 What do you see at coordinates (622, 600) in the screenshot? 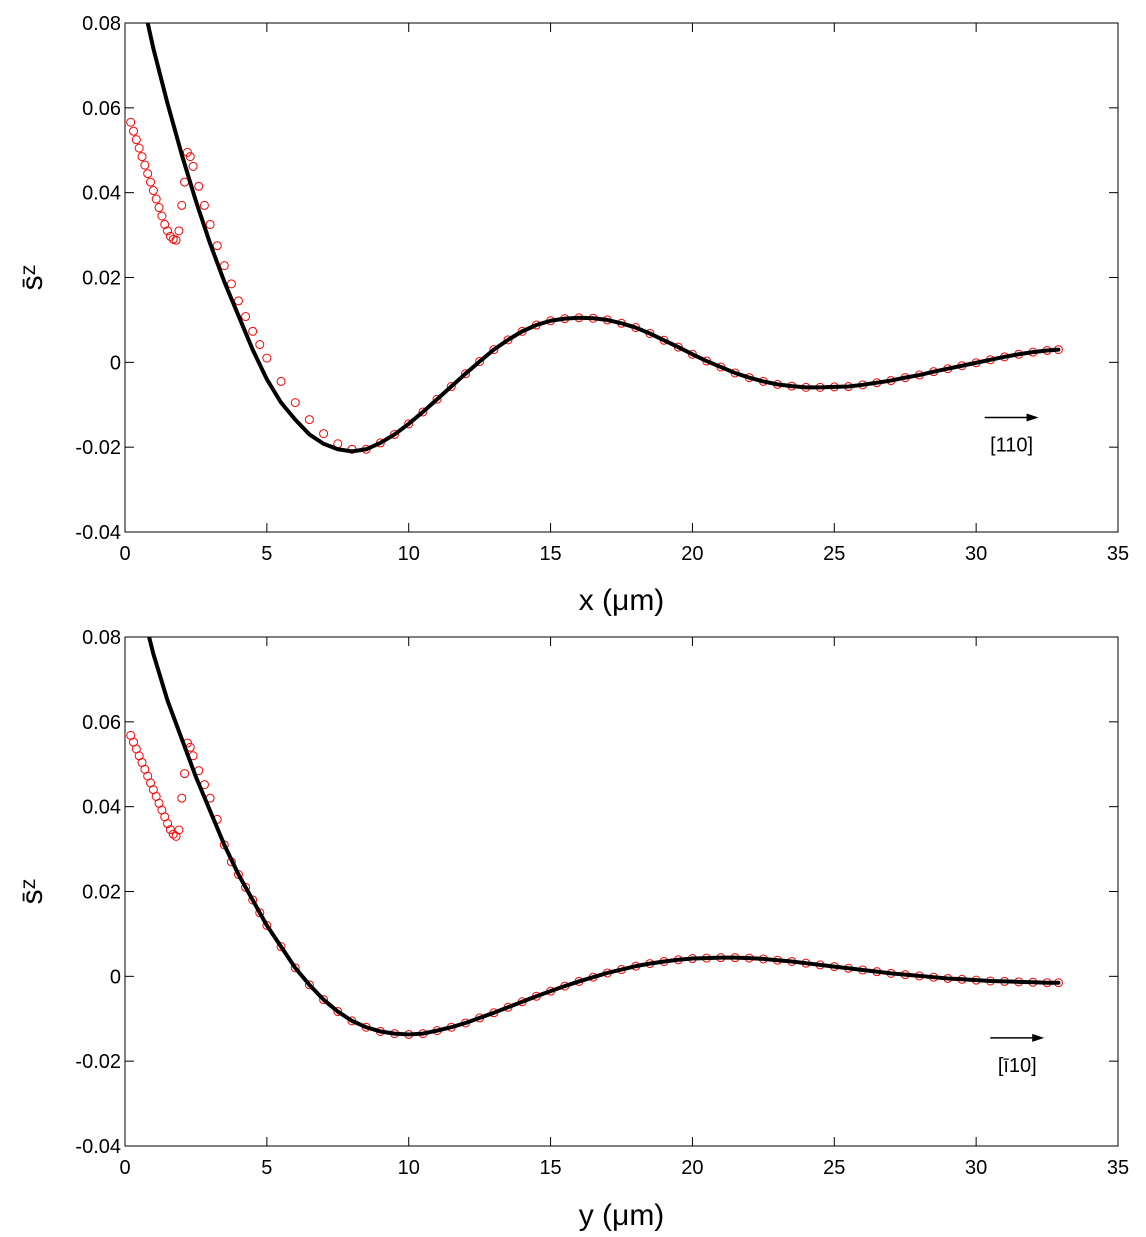
I see `x-axis-label: x (μm)` at bounding box center [622, 600].